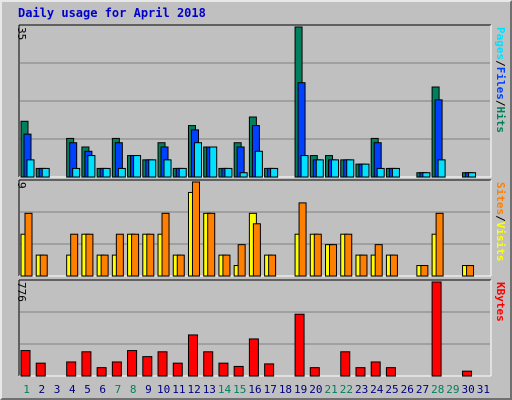 This screenshot has width=512, height=400. What do you see at coordinates (300, 389) in the screenshot?
I see `x-tick-label-day-19: 19` at bounding box center [300, 389].